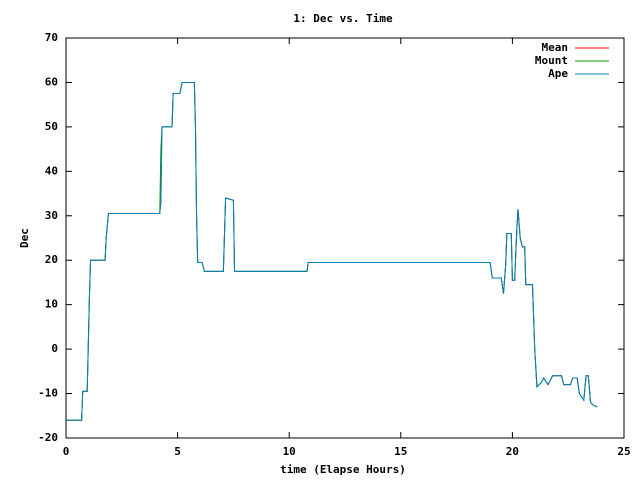 The width and height of the screenshot is (640, 480). Describe the element at coordinates (343, 469) in the screenshot. I see `x-axis-label: time (Elapse Hours)` at that location.